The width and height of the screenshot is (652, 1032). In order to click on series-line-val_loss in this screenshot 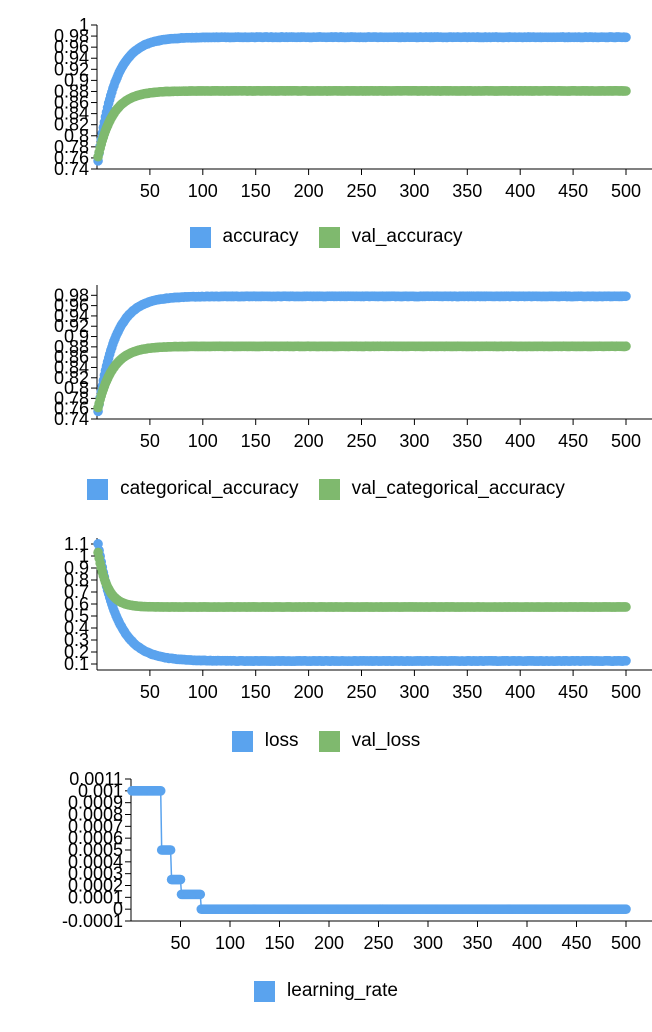, I will do `click(362, 580)`.